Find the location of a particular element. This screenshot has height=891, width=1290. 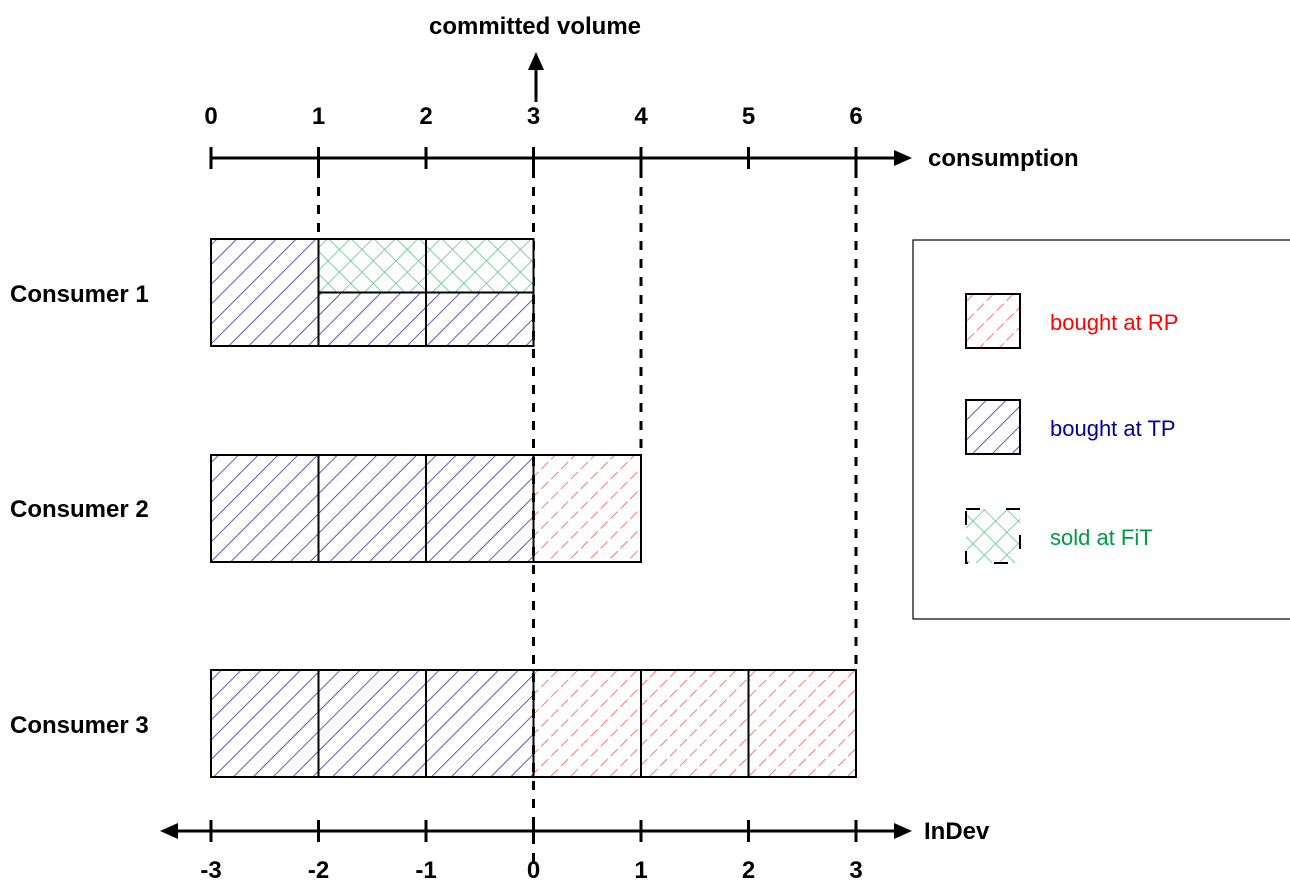

consumer-1-label: Consumer 1 is located at coordinates (79, 294).